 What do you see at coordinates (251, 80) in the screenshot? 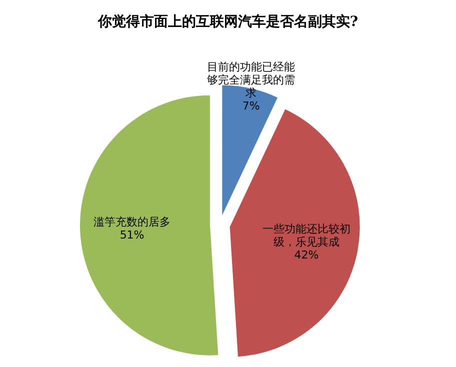
I see `slice-label: 目前的功能已经能够完全满足我的需求` at bounding box center [251, 80].